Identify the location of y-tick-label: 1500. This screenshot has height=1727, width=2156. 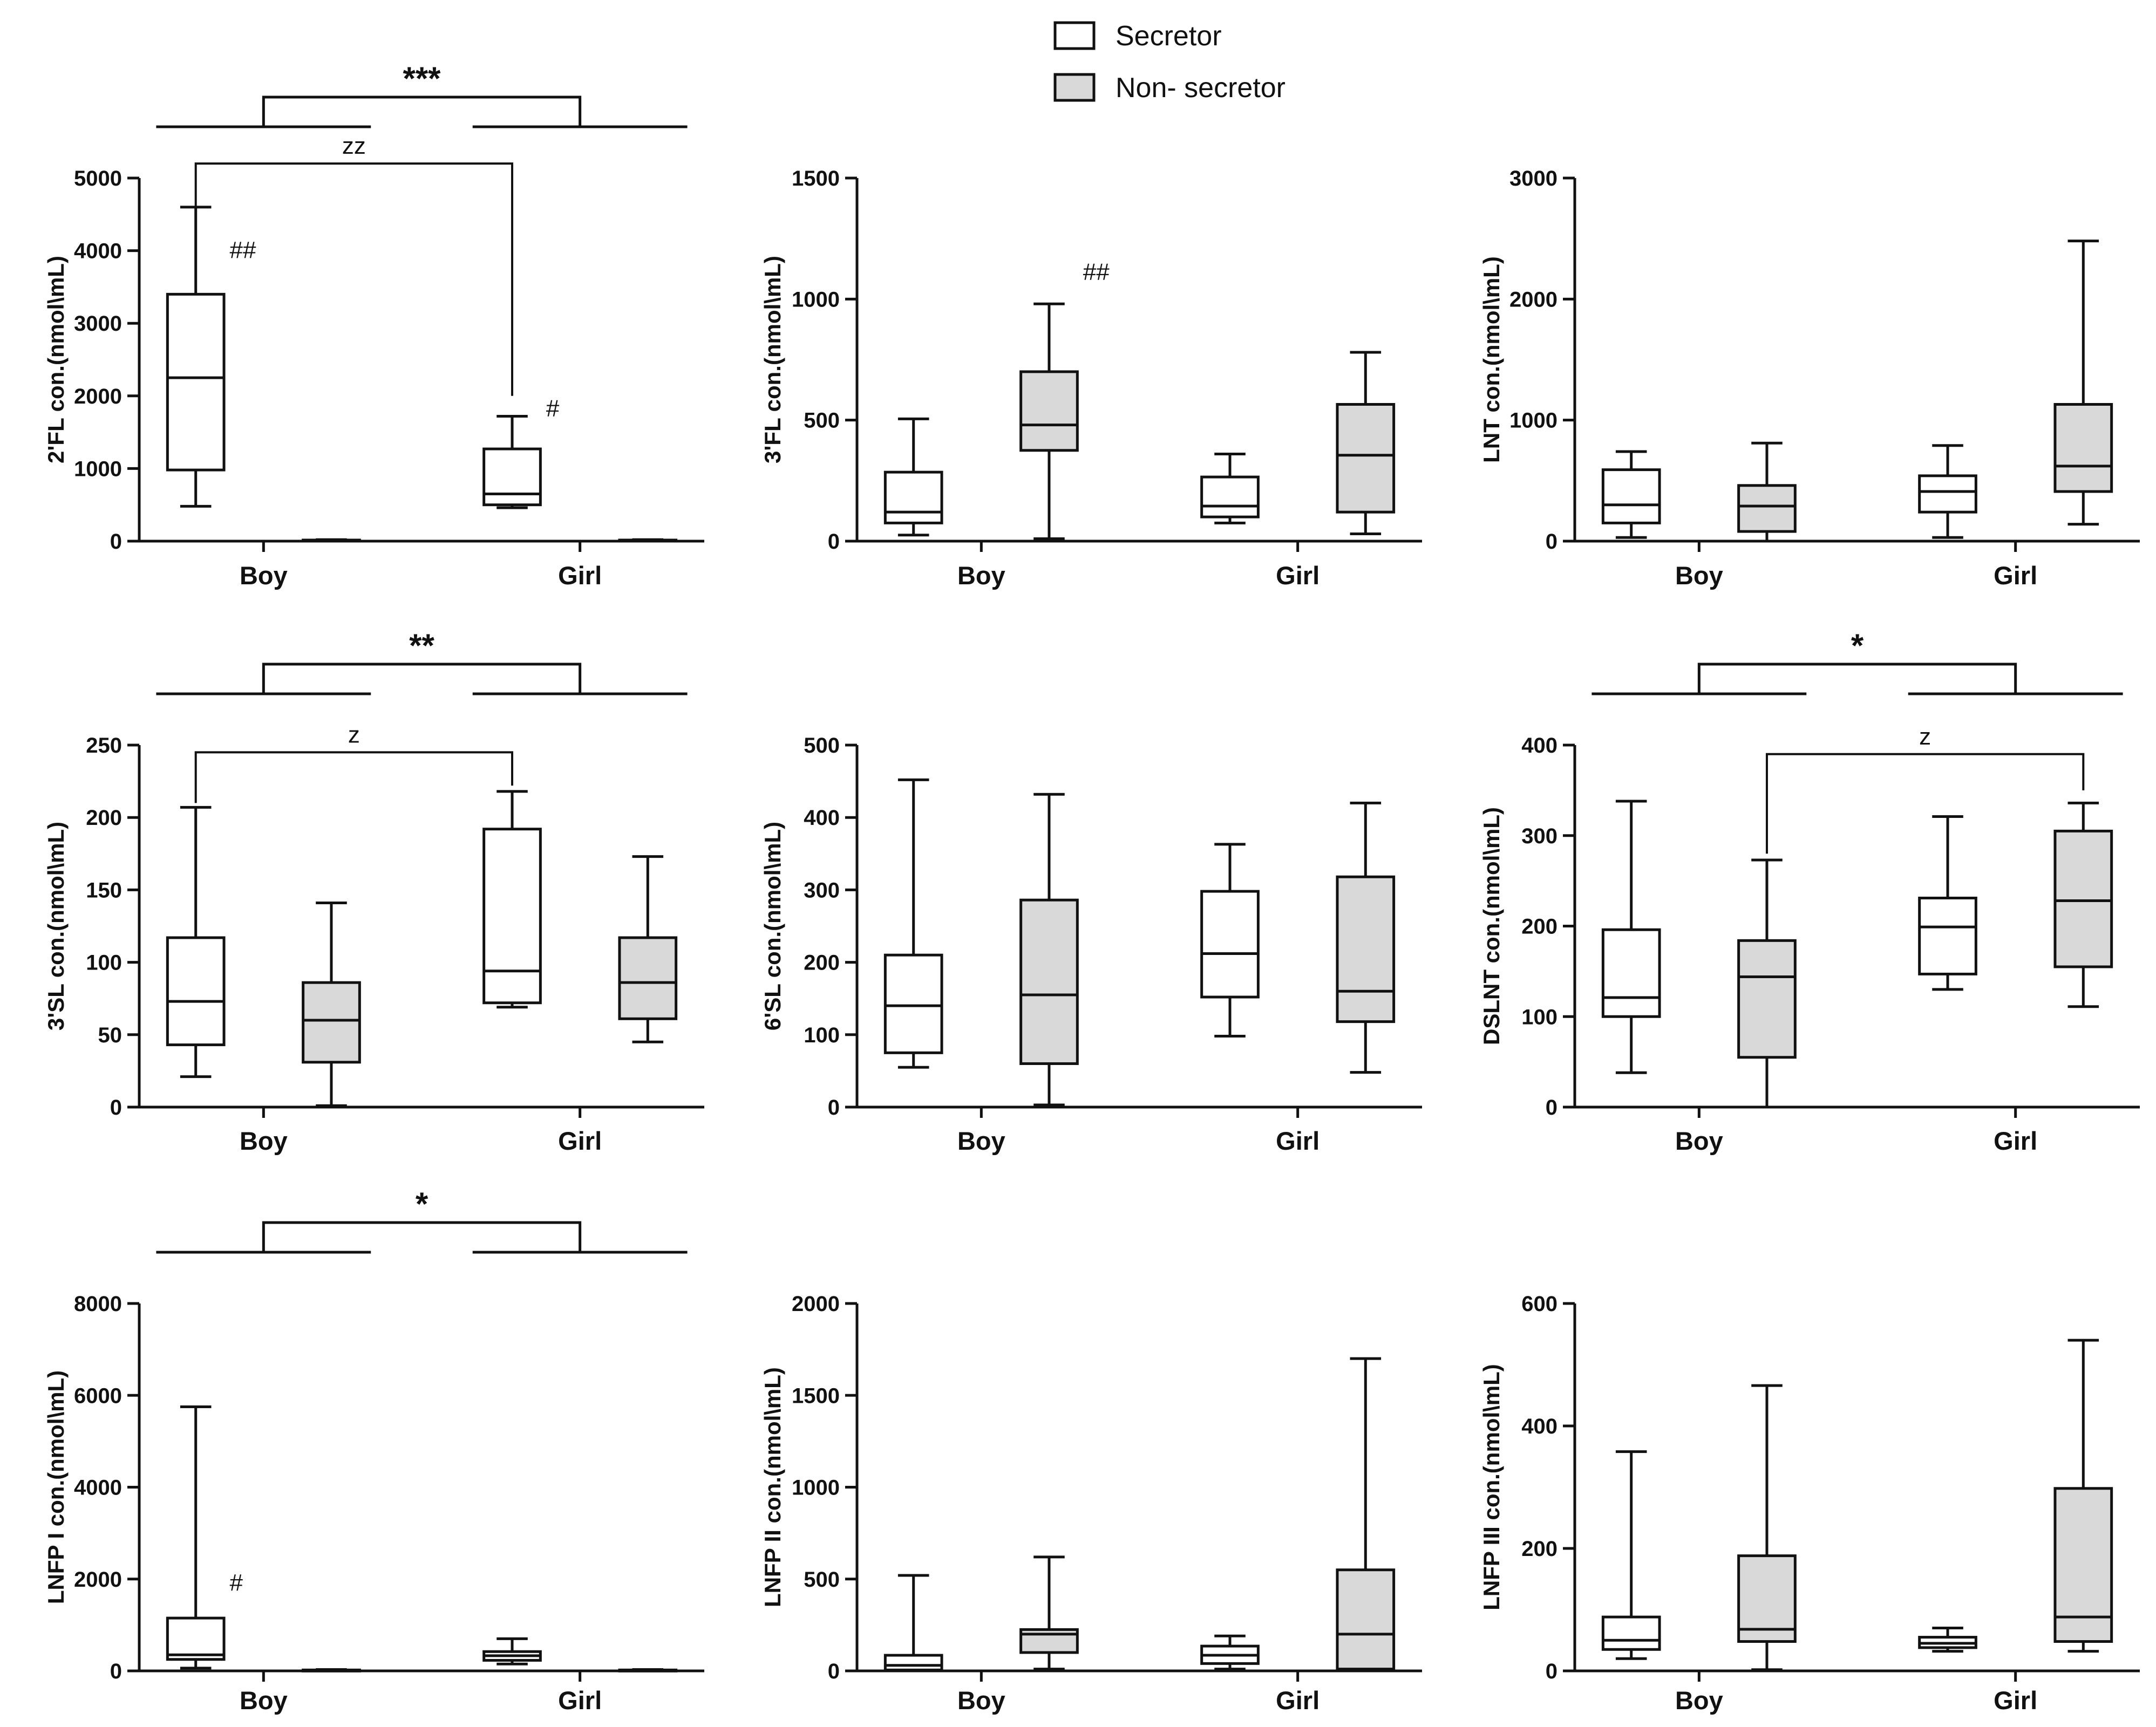
(816, 178).